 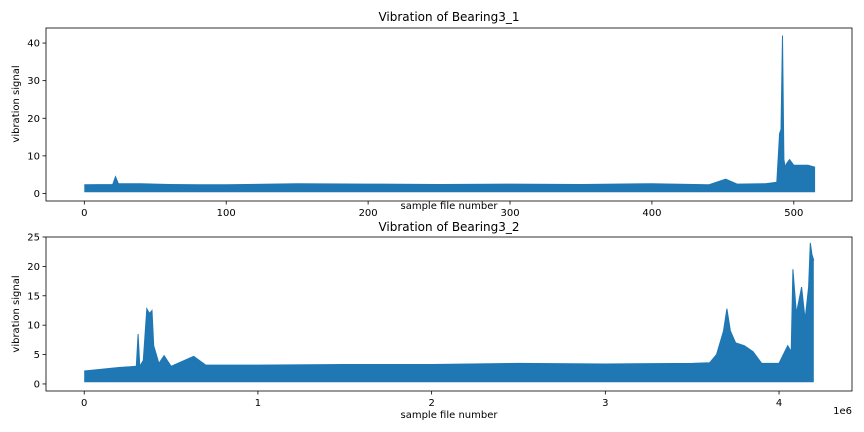 I want to click on y-tick-label: 40, so click(x=33, y=44).